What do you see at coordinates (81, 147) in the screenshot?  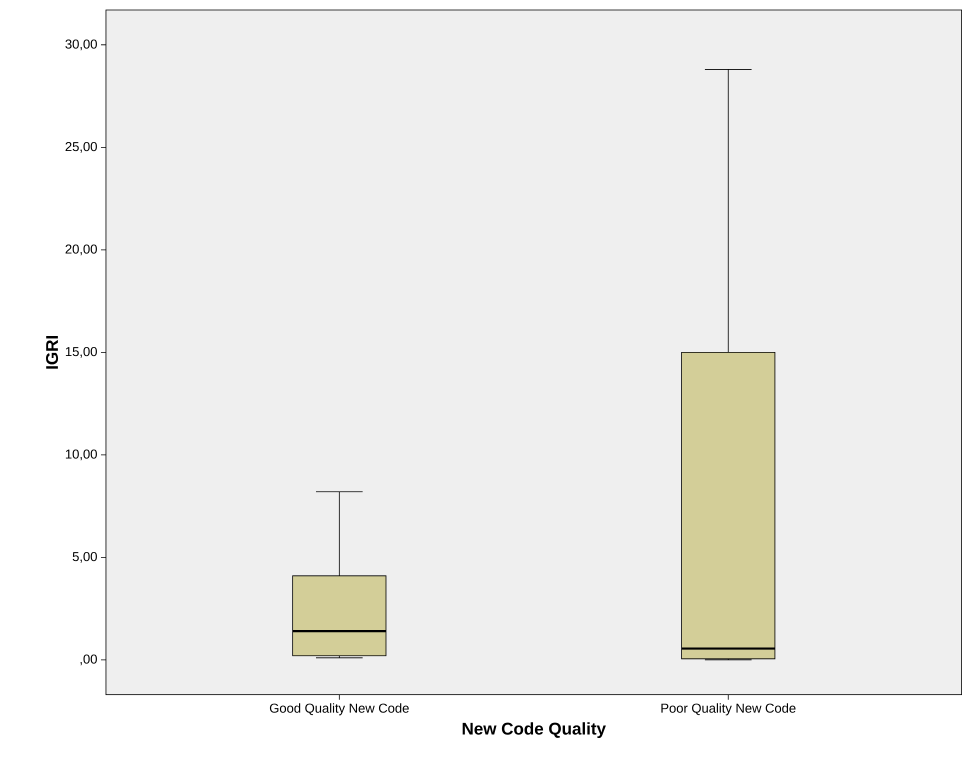 I see `y-tick-label: 25,00` at bounding box center [81, 147].